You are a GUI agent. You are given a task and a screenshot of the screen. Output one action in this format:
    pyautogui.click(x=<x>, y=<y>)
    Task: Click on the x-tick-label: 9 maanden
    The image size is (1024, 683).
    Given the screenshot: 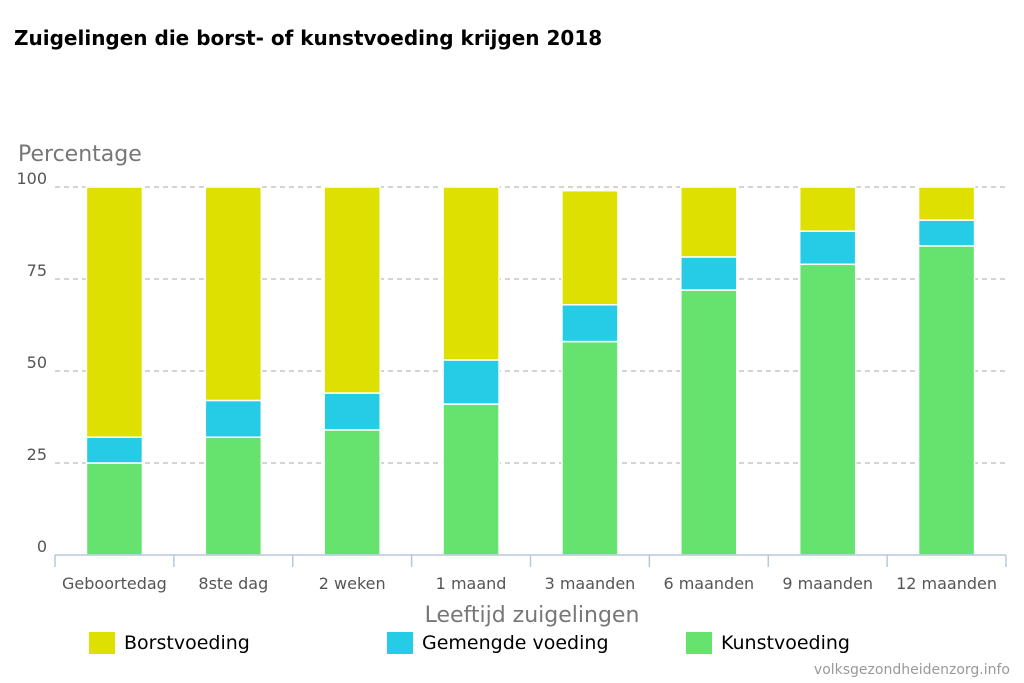 What is the action you would take?
    pyautogui.click(x=827, y=583)
    